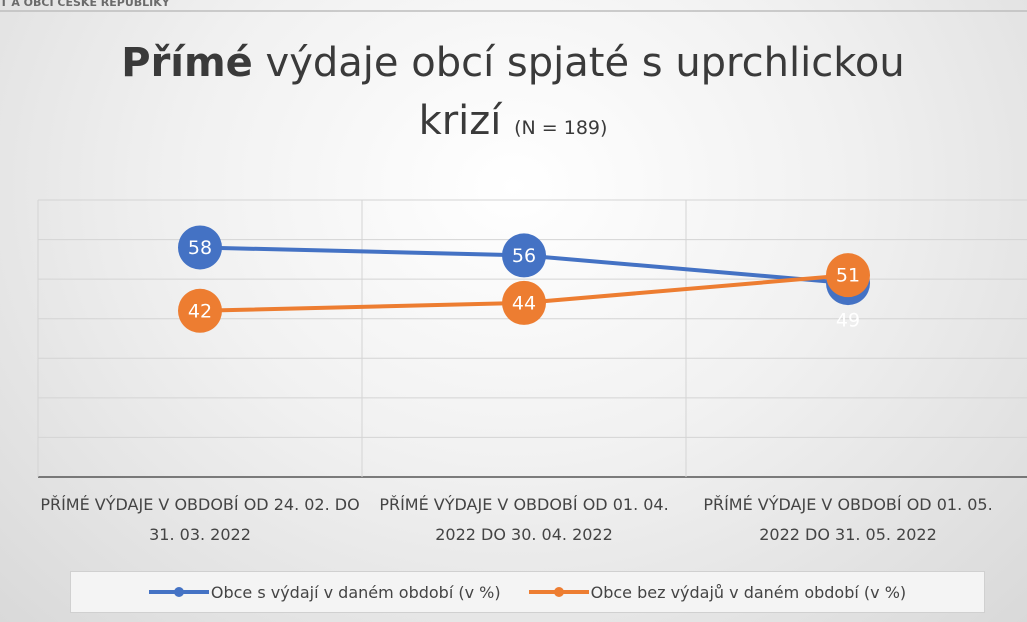 Image resolution: width=1027 pixels, height=622 pixels. I want to click on legend-item: Obce bez výdajů v daném období (v %), so click(717, 592).